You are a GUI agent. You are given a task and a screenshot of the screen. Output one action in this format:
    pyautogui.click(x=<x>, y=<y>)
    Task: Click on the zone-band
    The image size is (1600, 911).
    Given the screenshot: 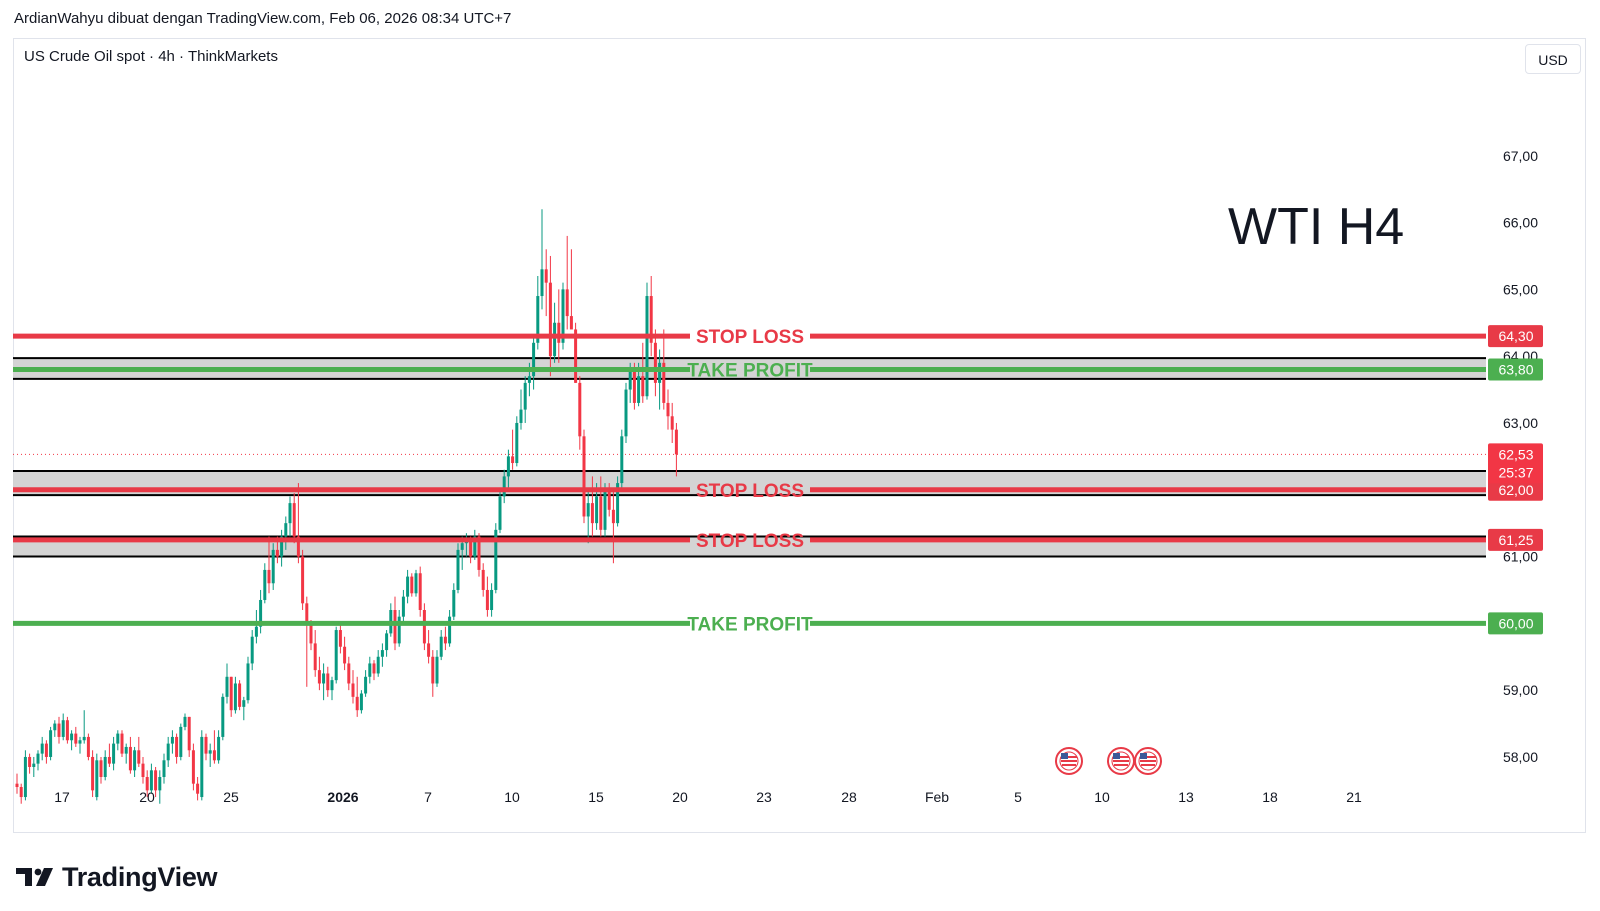 What is the action you would take?
    pyautogui.click(x=749, y=368)
    